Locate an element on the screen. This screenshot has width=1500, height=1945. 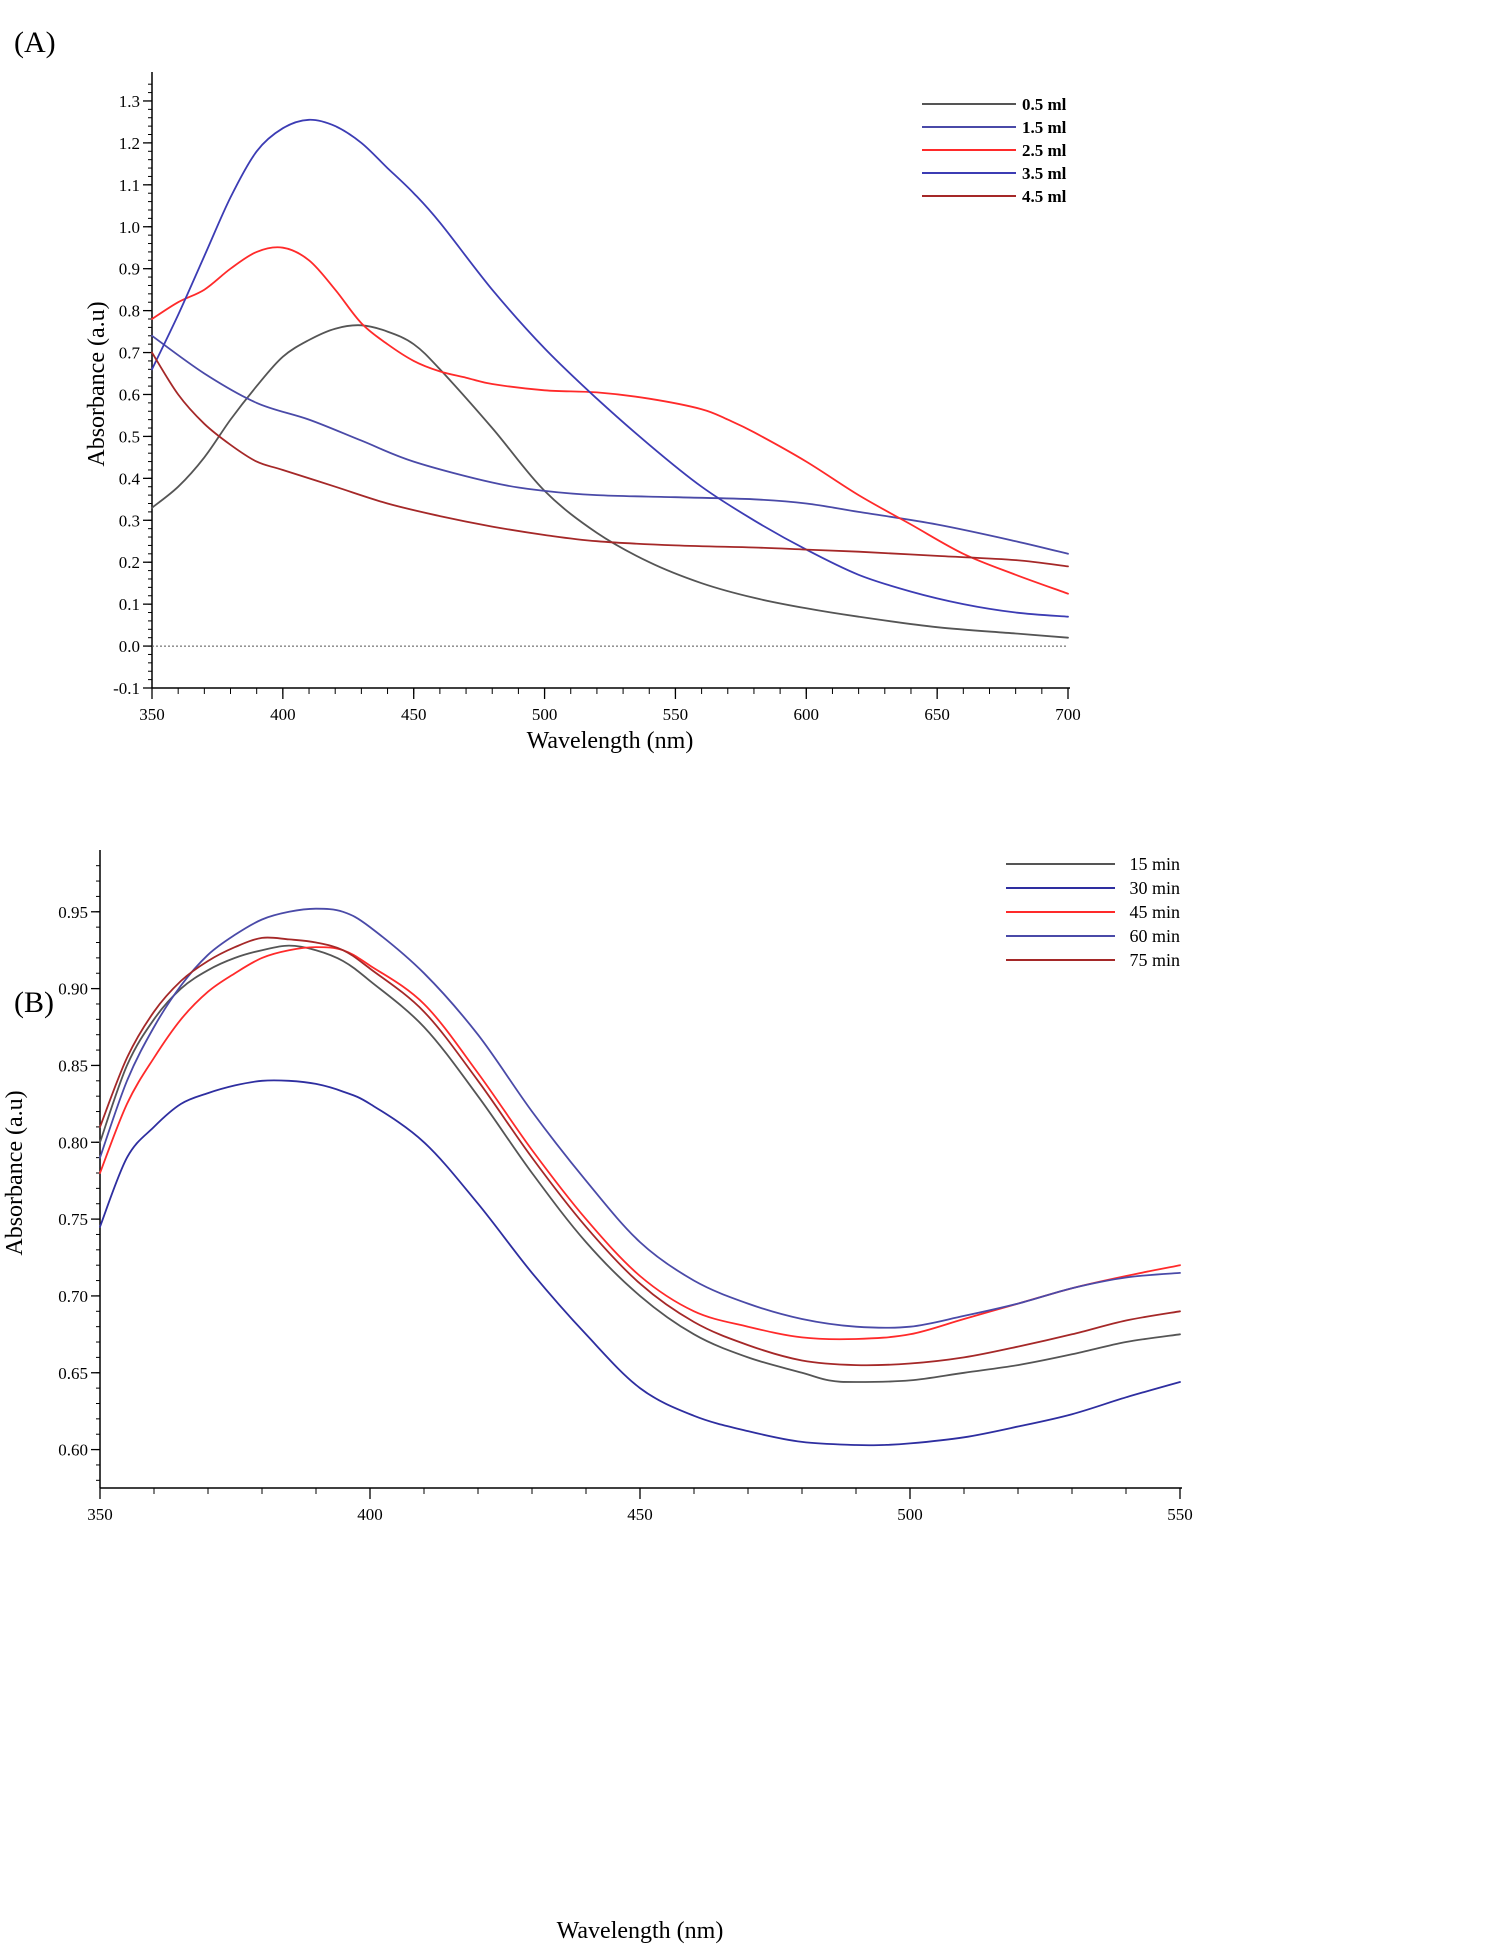
chart-a-legend-label: 4.5 ml is located at coordinates (1044, 196).